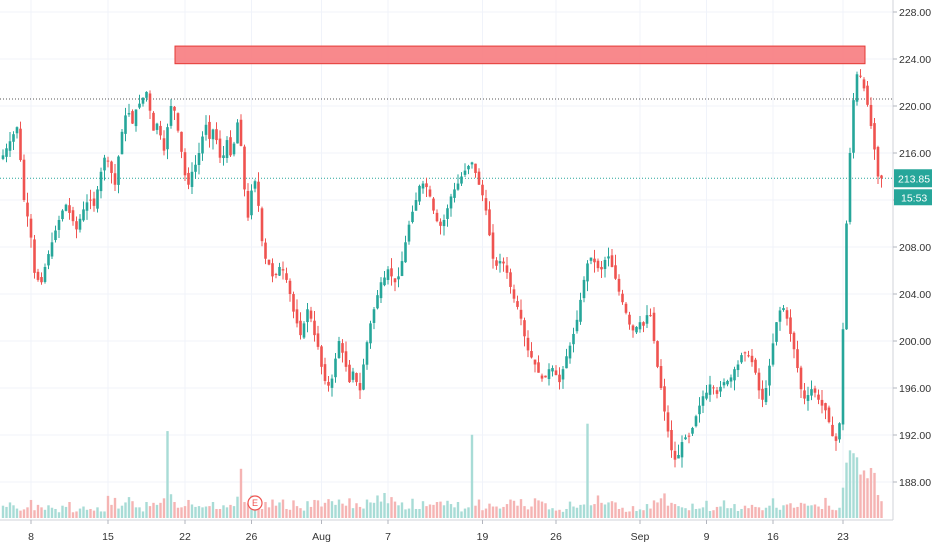  I want to click on countdown-label-text: 15:53, so click(914, 198).